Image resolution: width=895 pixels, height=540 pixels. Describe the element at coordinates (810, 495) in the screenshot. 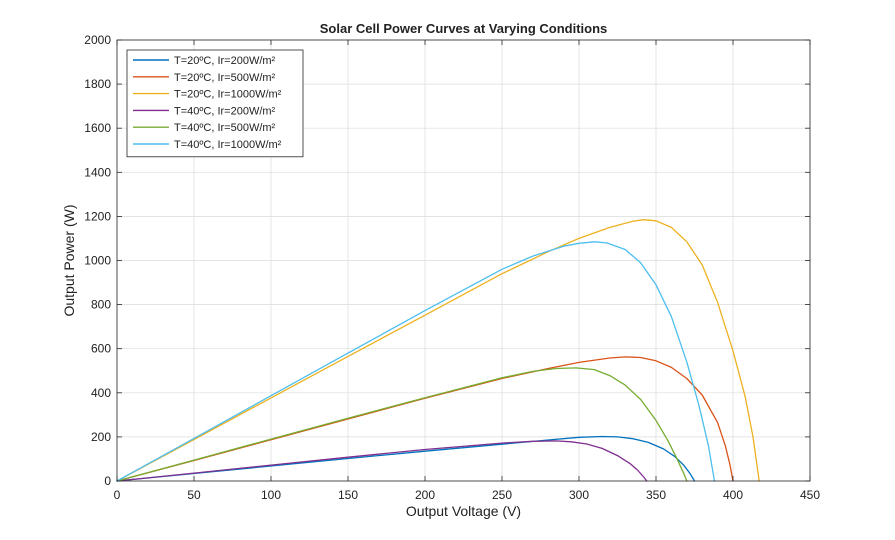

I see `x-tick-label: 450` at that location.